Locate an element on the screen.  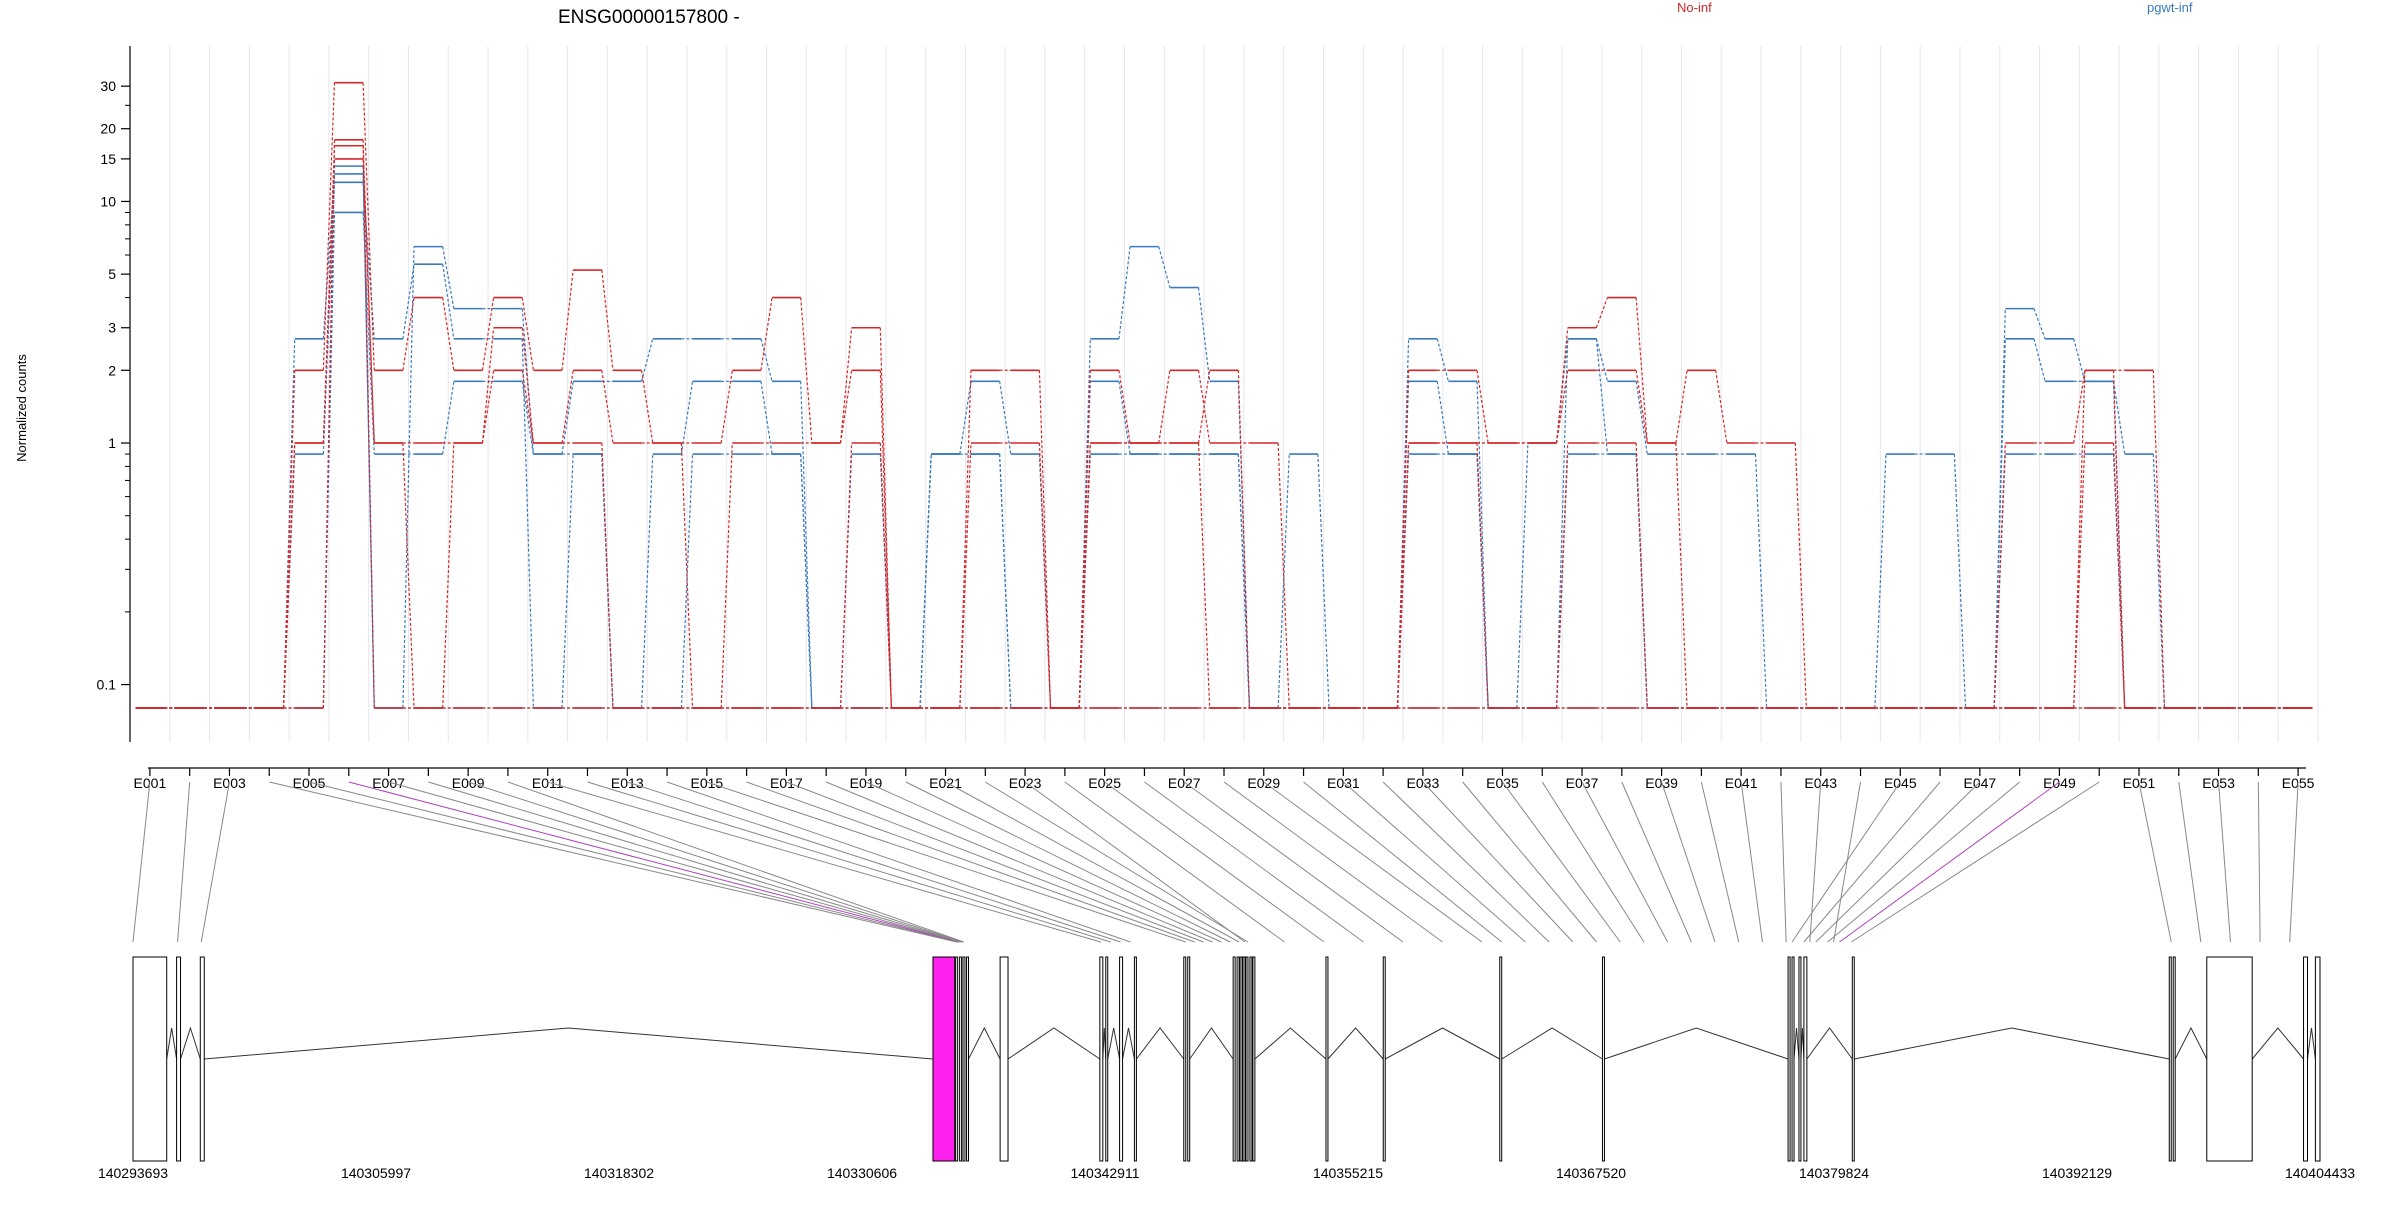
chart-title: ENSG00000157800 - is located at coordinates (649, 17).